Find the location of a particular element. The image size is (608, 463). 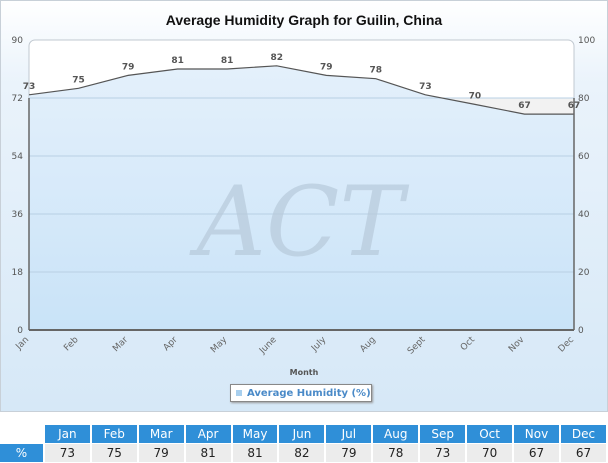

table-header: May is located at coordinates (255, 434).